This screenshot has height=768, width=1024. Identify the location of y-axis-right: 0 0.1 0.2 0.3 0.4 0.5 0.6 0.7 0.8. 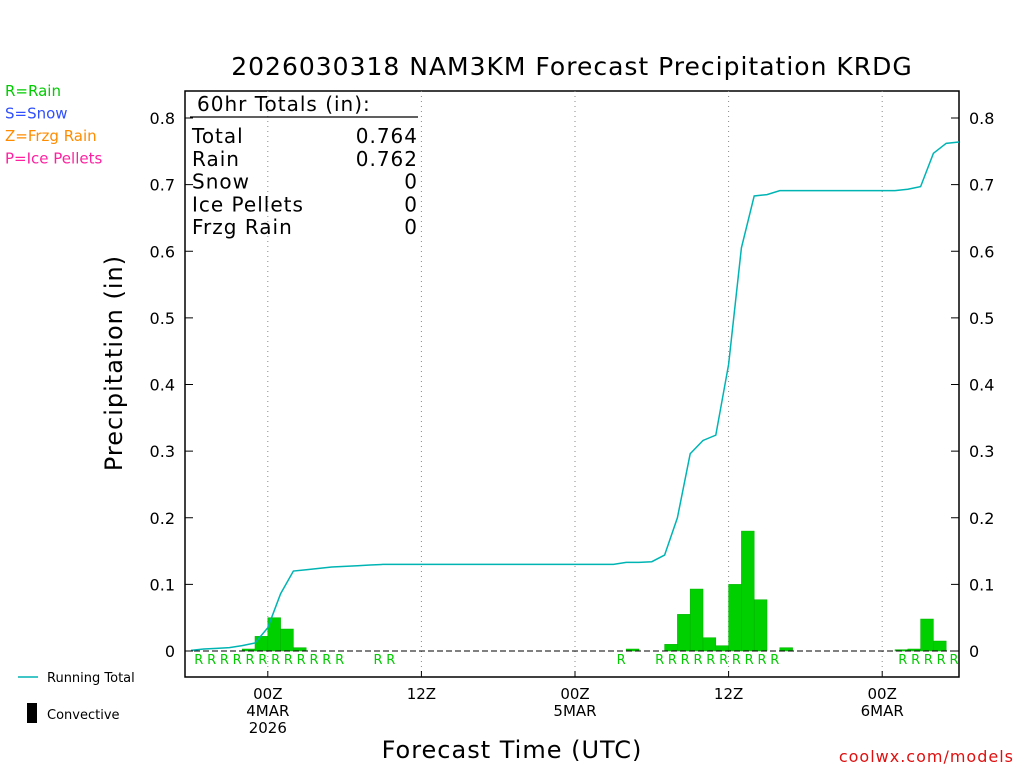
(972, 385).